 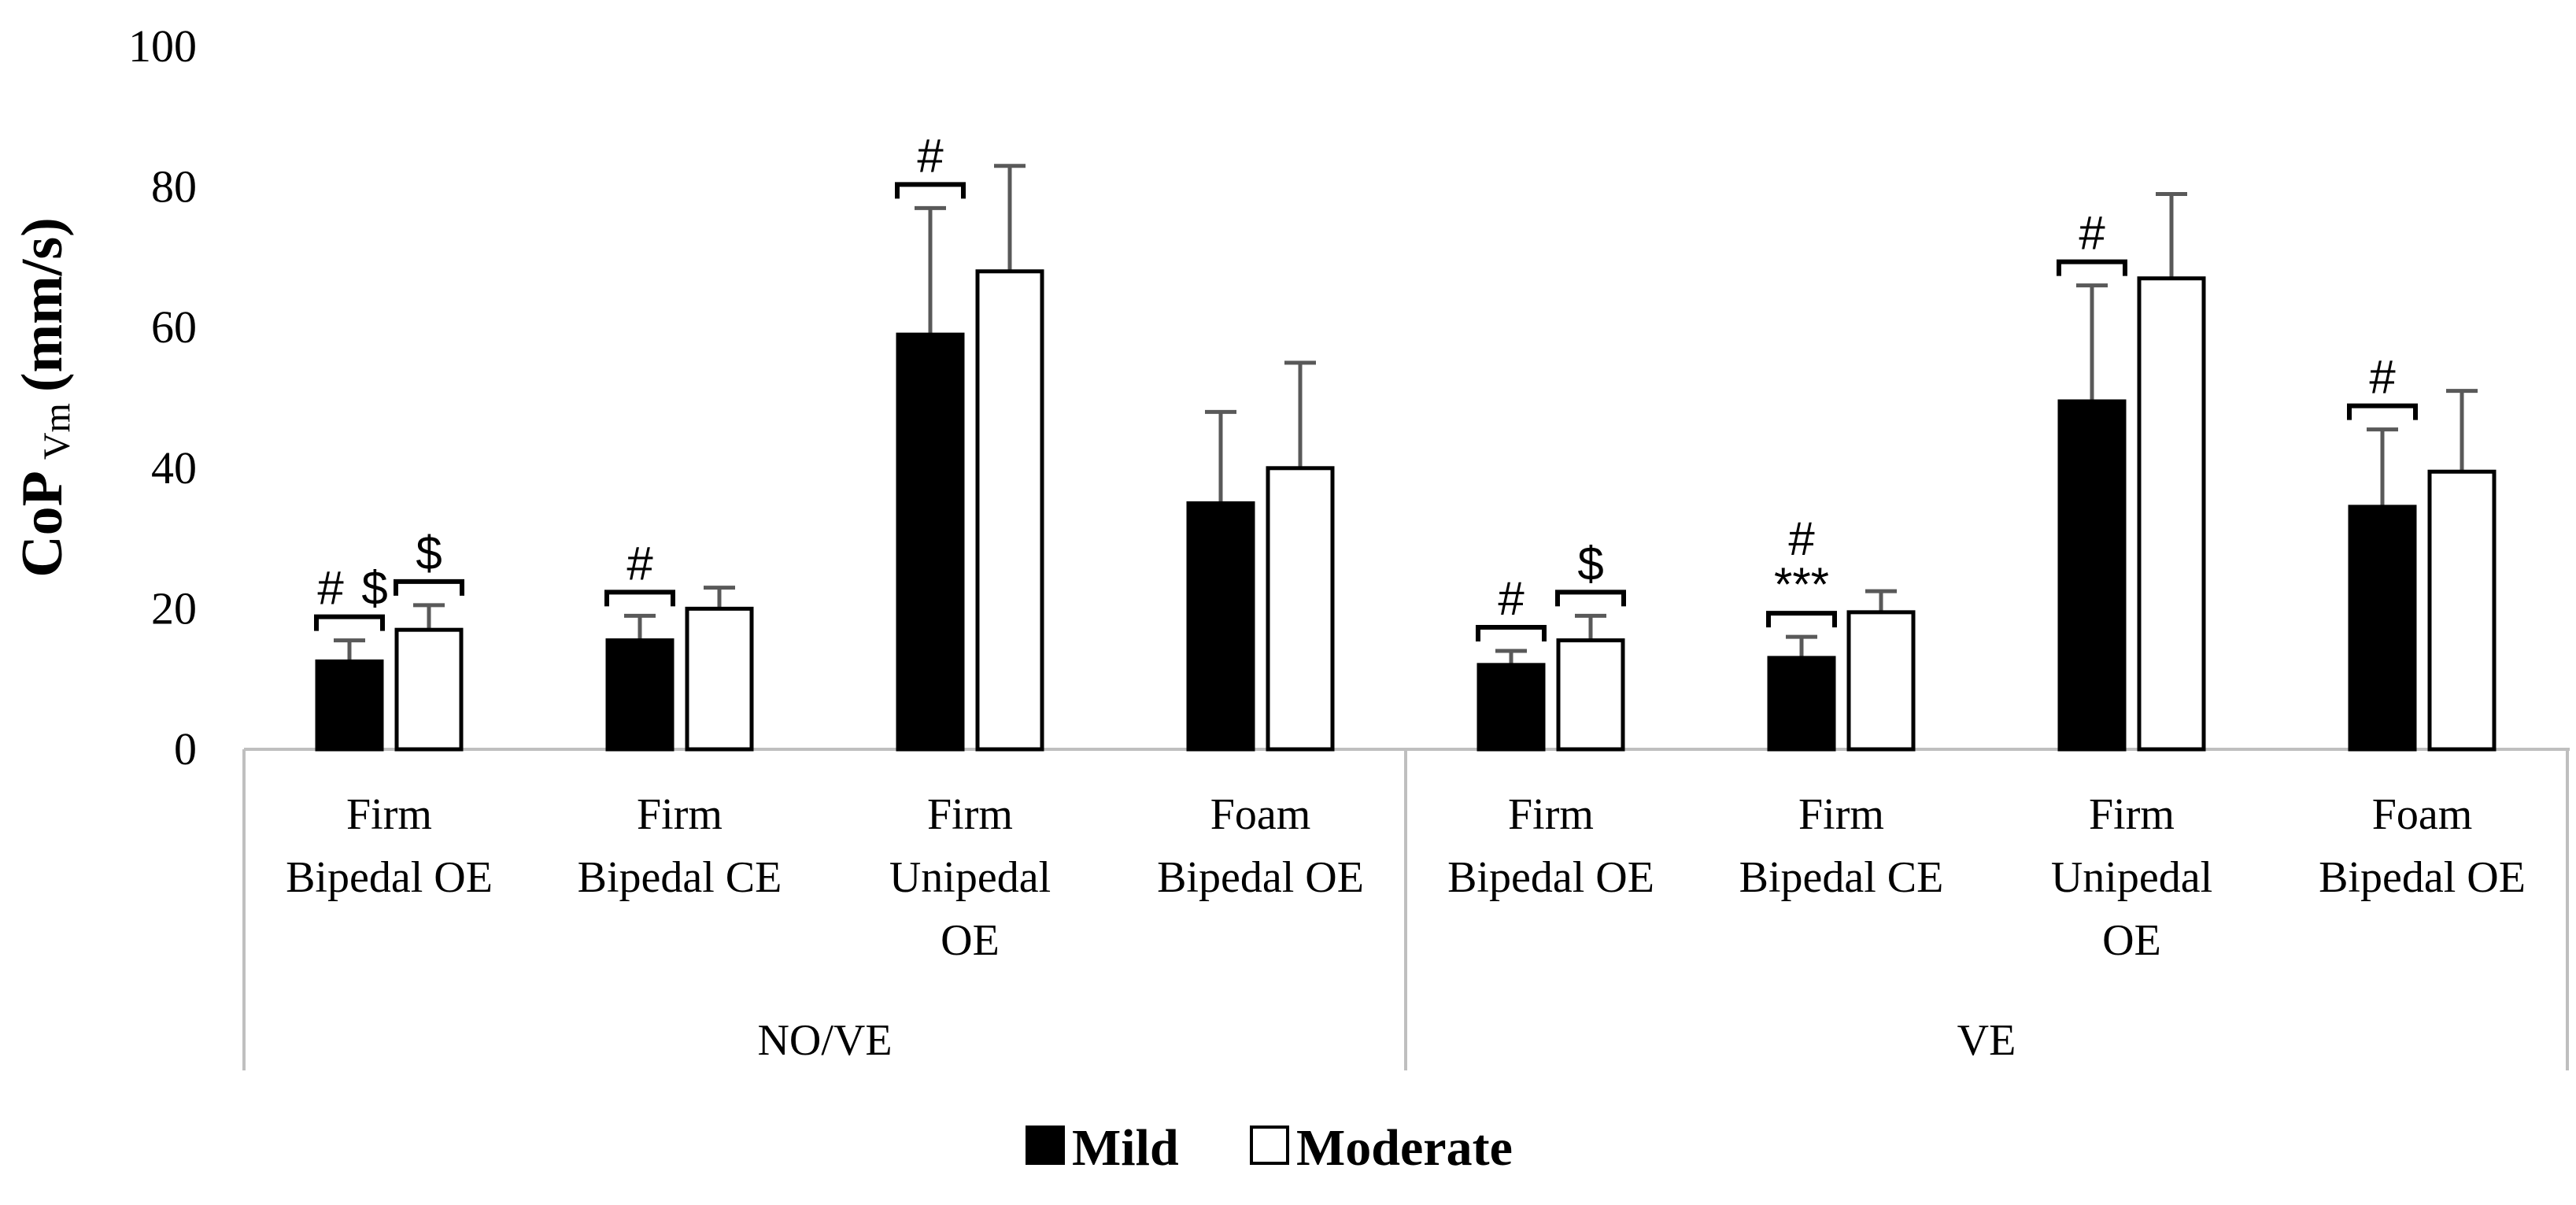 I want to click on y-tick-label: 0, so click(x=185, y=748).